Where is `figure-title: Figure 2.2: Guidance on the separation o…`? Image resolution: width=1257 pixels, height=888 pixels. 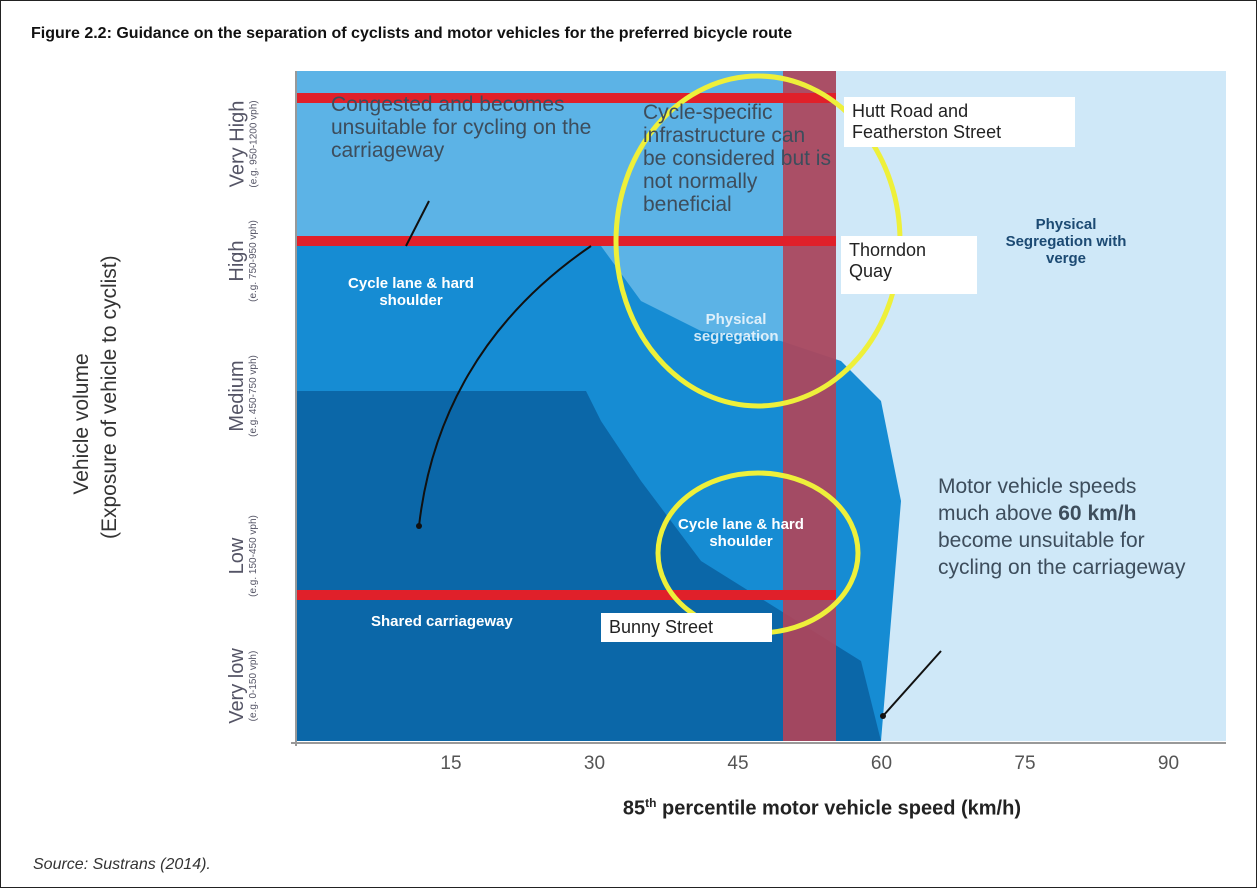
figure-title: Figure 2.2: Guidance on the separation o… is located at coordinates (412, 33).